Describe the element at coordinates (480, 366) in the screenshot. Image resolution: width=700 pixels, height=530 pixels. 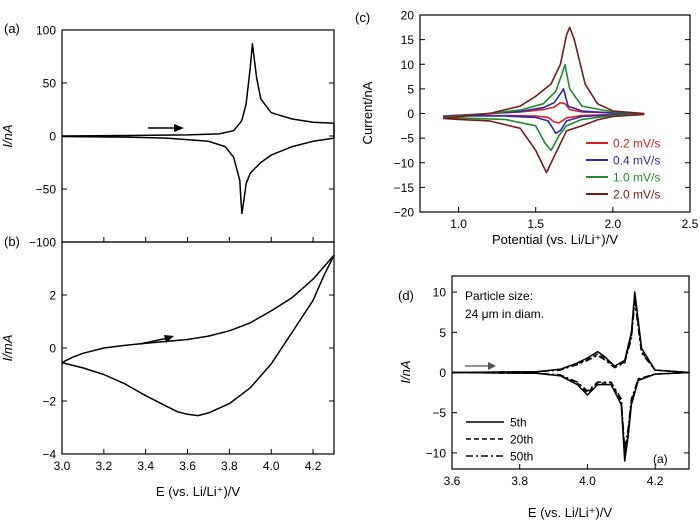
I see `panel-d-arrow` at that location.